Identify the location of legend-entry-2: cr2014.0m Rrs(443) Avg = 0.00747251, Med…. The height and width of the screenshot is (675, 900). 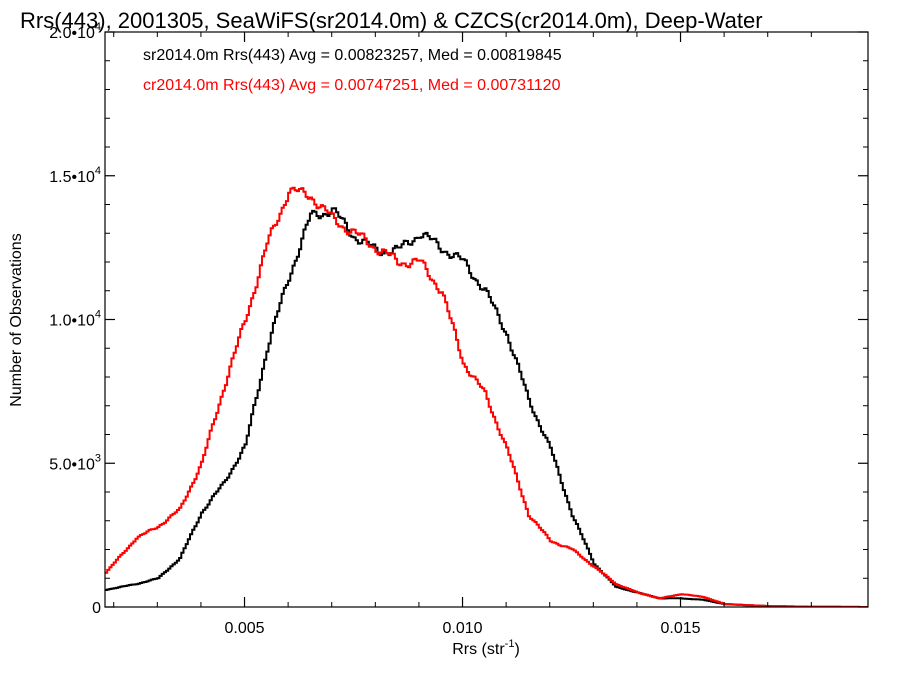
(352, 85).